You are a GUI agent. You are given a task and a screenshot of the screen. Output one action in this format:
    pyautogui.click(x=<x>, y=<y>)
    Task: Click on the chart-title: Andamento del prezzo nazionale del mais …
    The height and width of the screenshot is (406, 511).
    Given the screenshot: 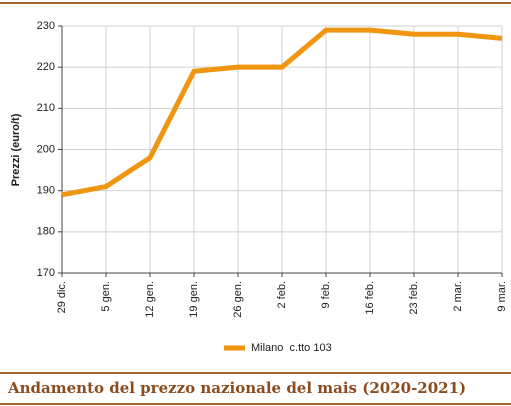 What is the action you would take?
    pyautogui.click(x=236, y=388)
    